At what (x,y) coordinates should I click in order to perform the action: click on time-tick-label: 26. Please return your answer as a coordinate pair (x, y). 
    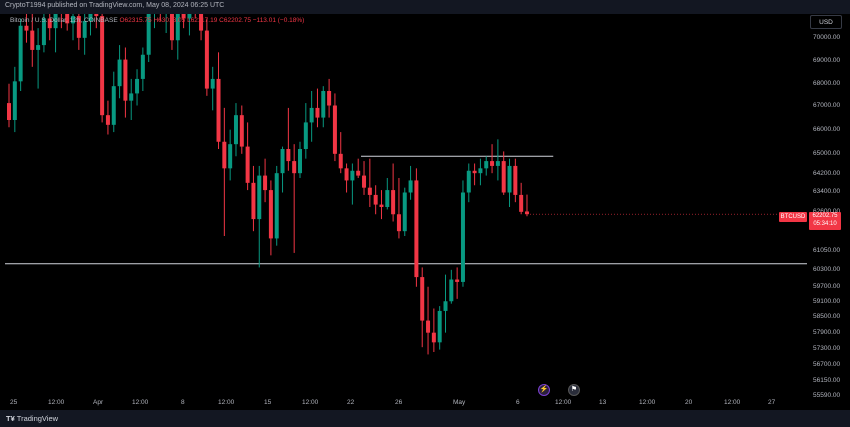
    Looking at the image, I should click on (399, 402).